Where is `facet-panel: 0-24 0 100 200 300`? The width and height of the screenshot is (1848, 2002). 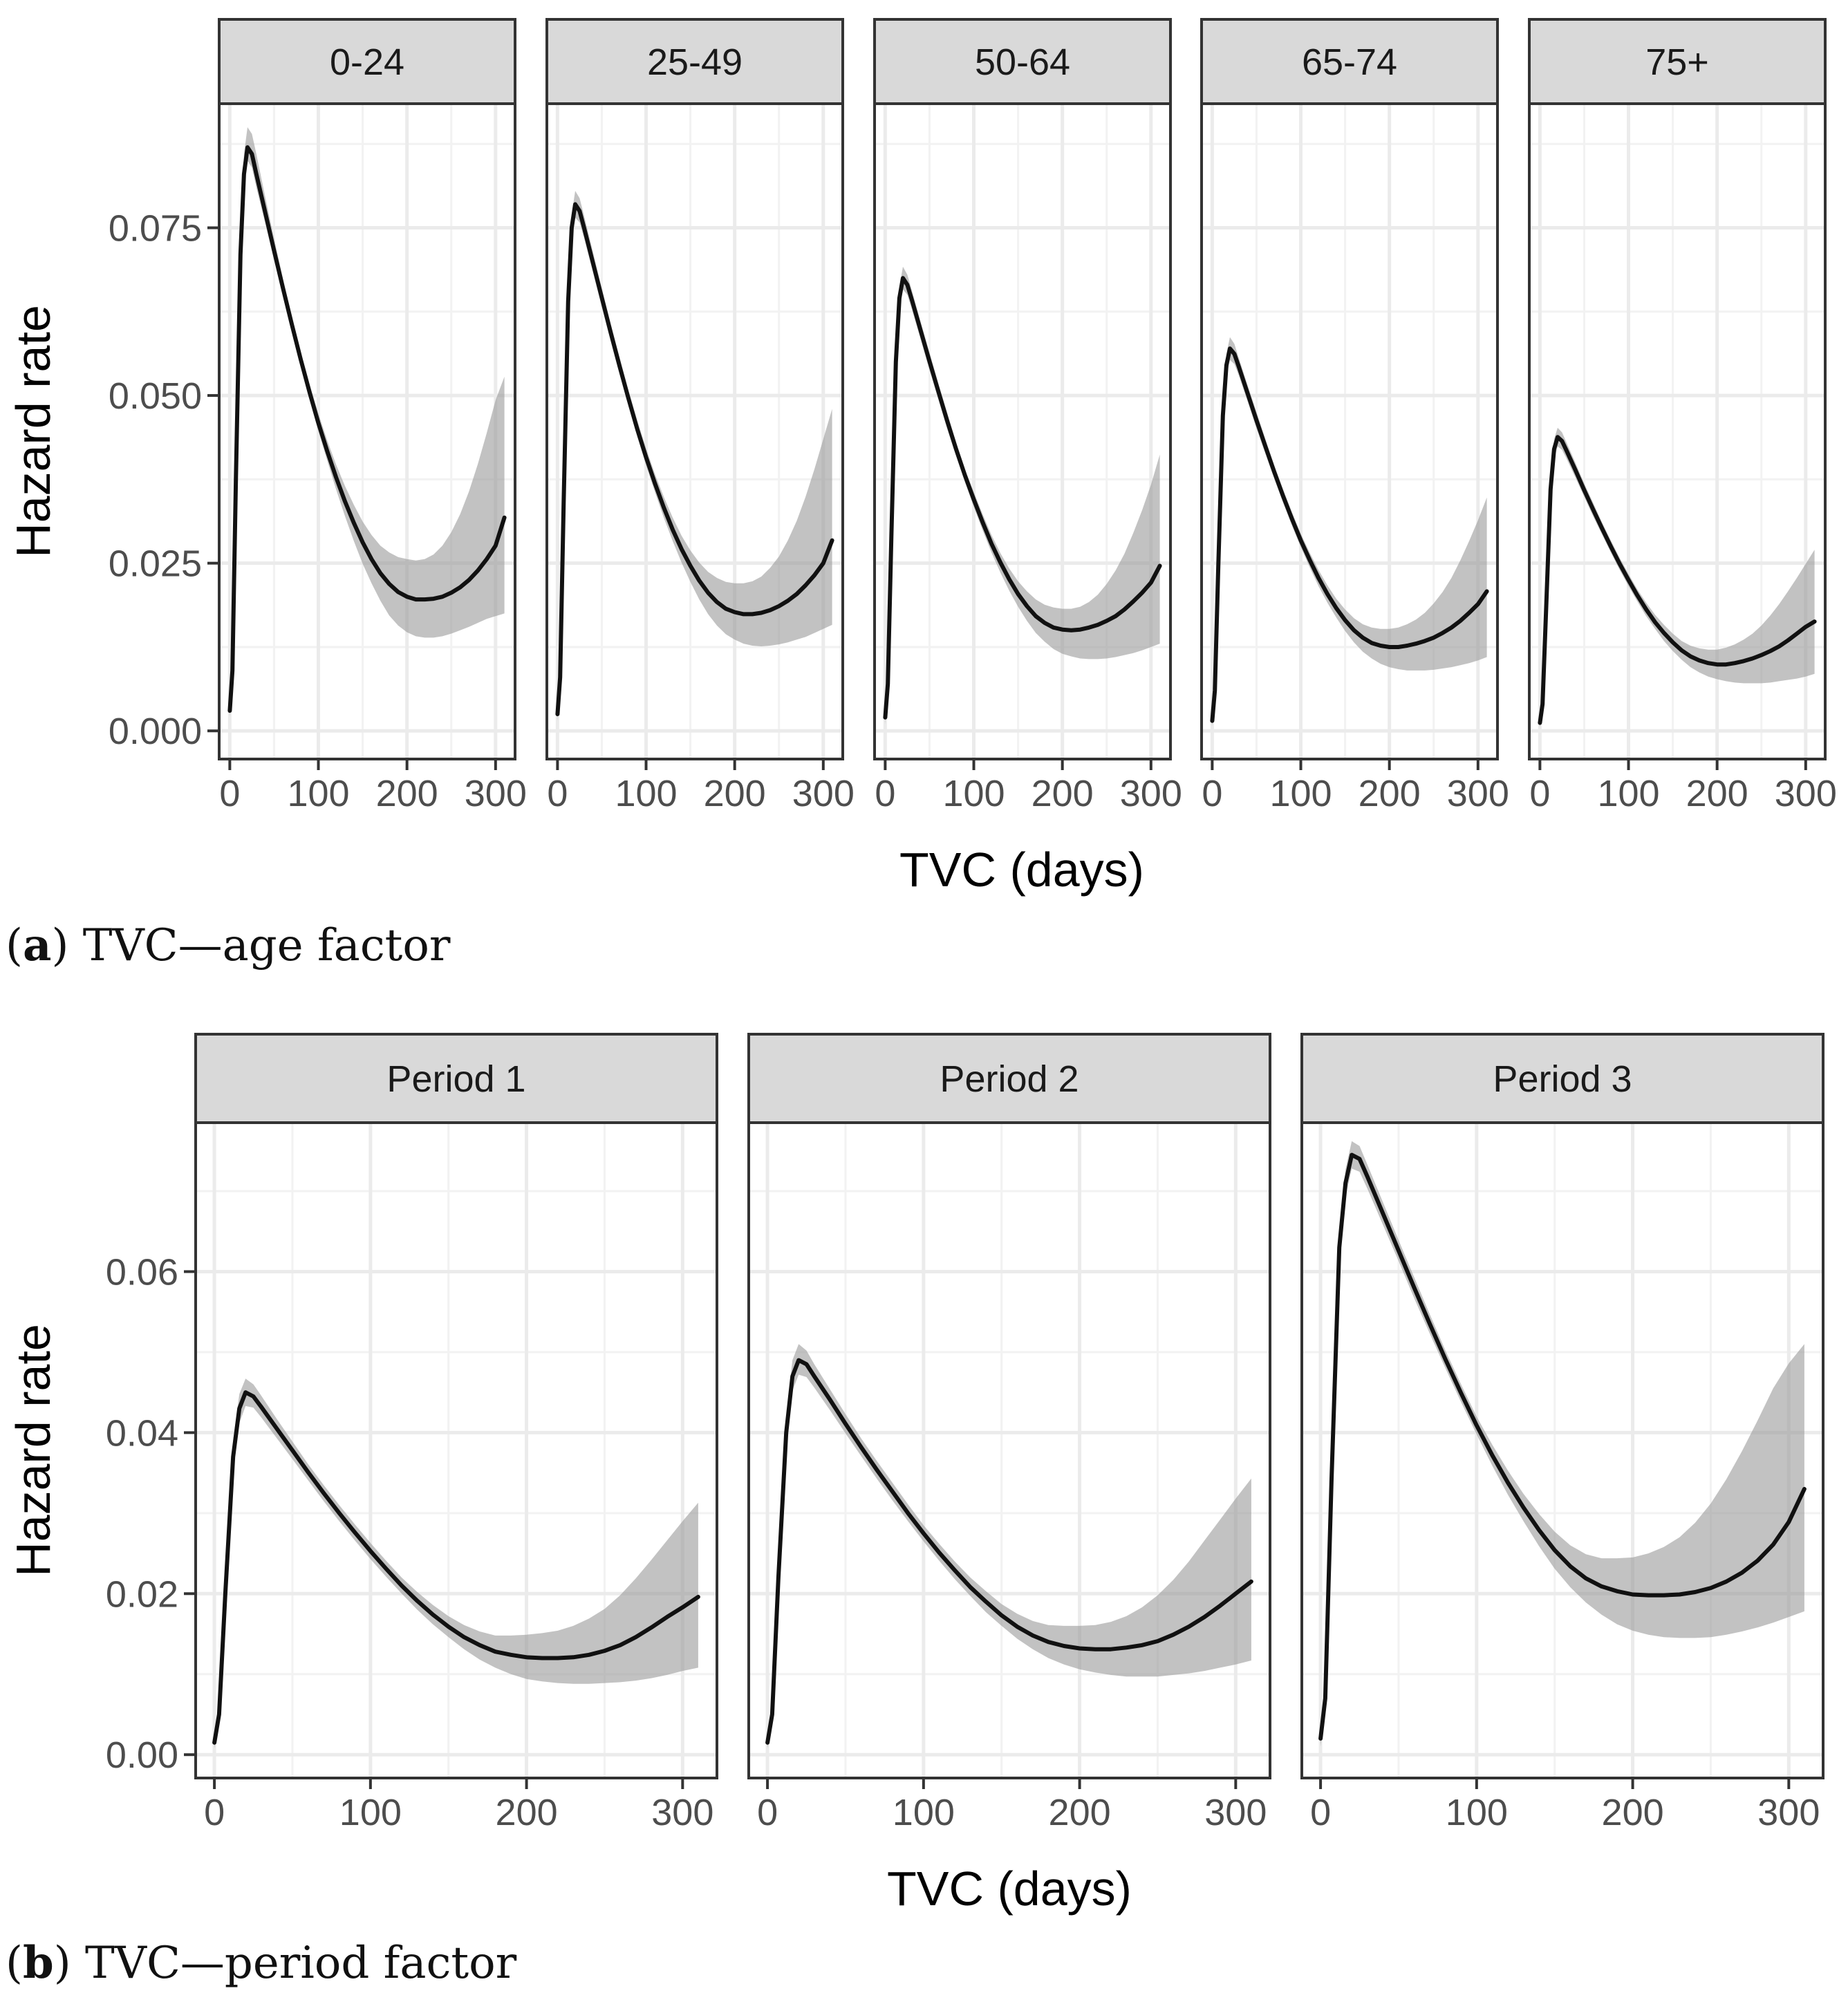 facet-panel: 0-24 0 100 200 300 is located at coordinates (372, 416).